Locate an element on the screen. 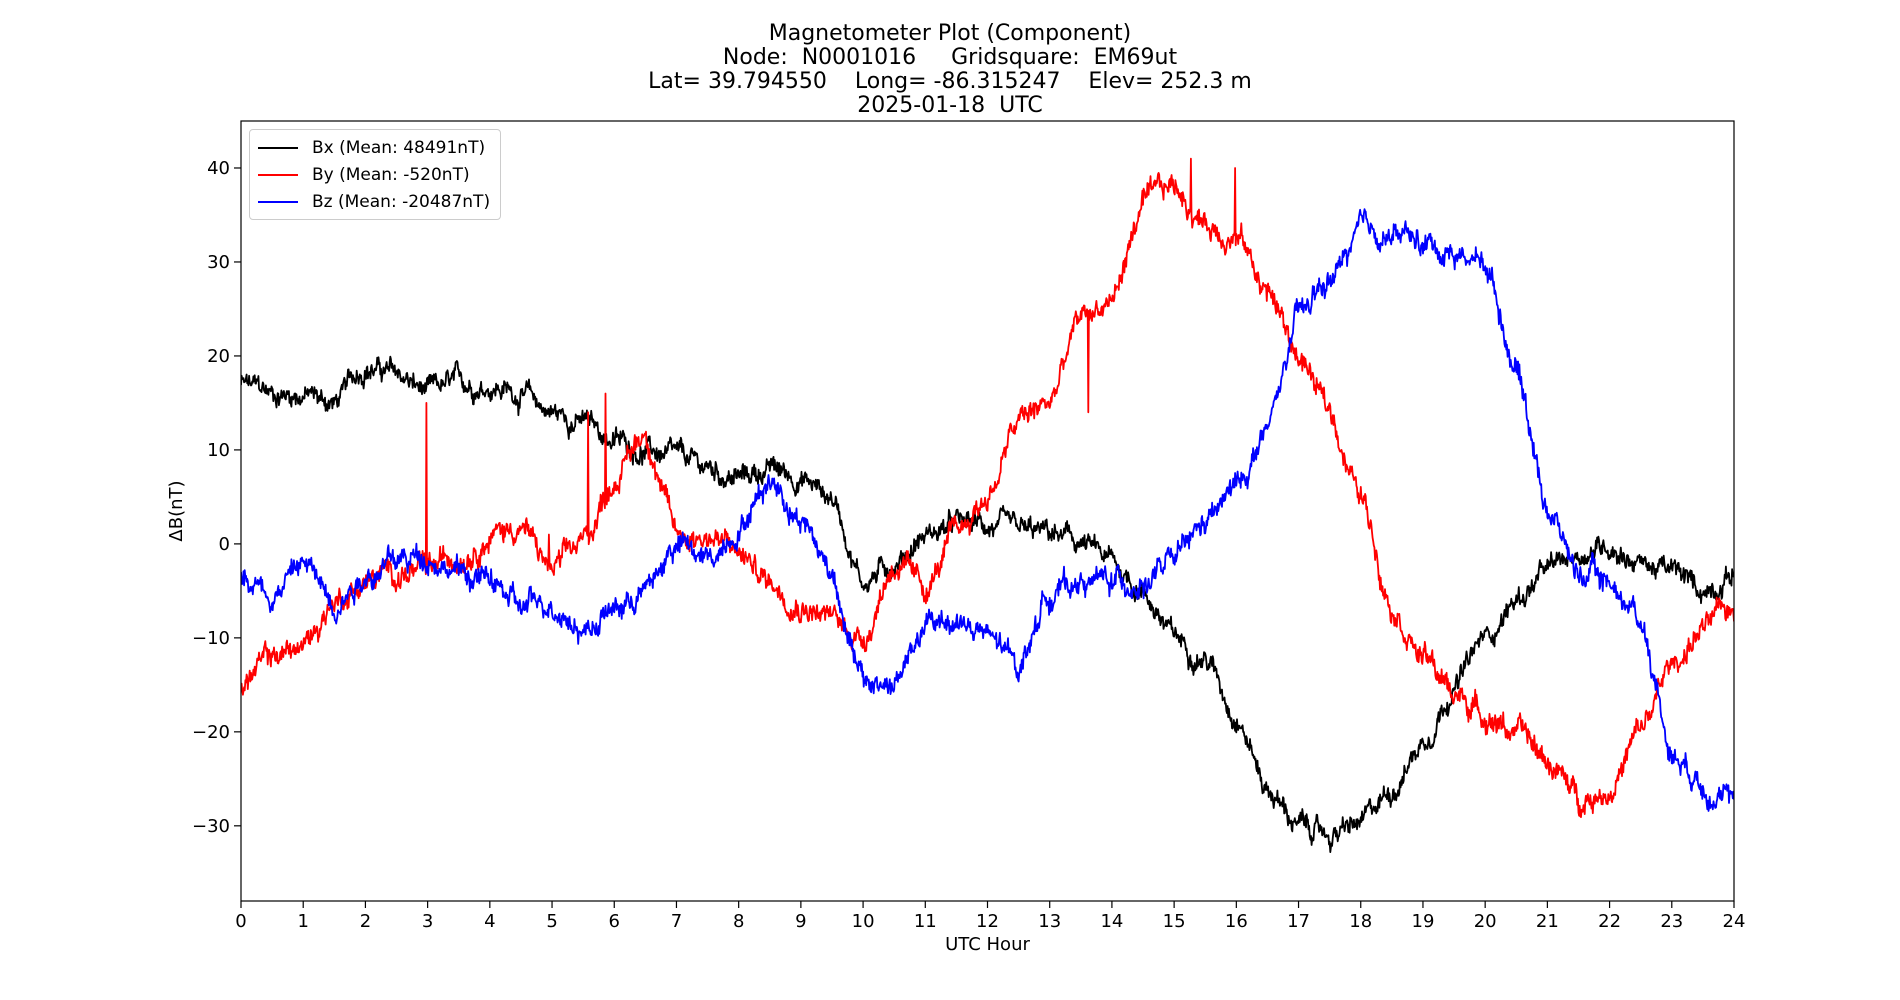 The height and width of the screenshot is (1000, 1900). legend-swatch-bz is located at coordinates (278, 201).